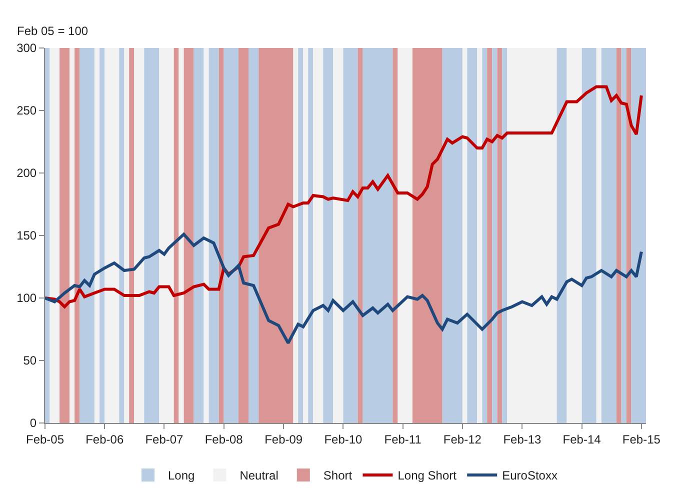 This screenshot has width=674, height=502. I want to click on legend-label: Short, so click(338, 475).